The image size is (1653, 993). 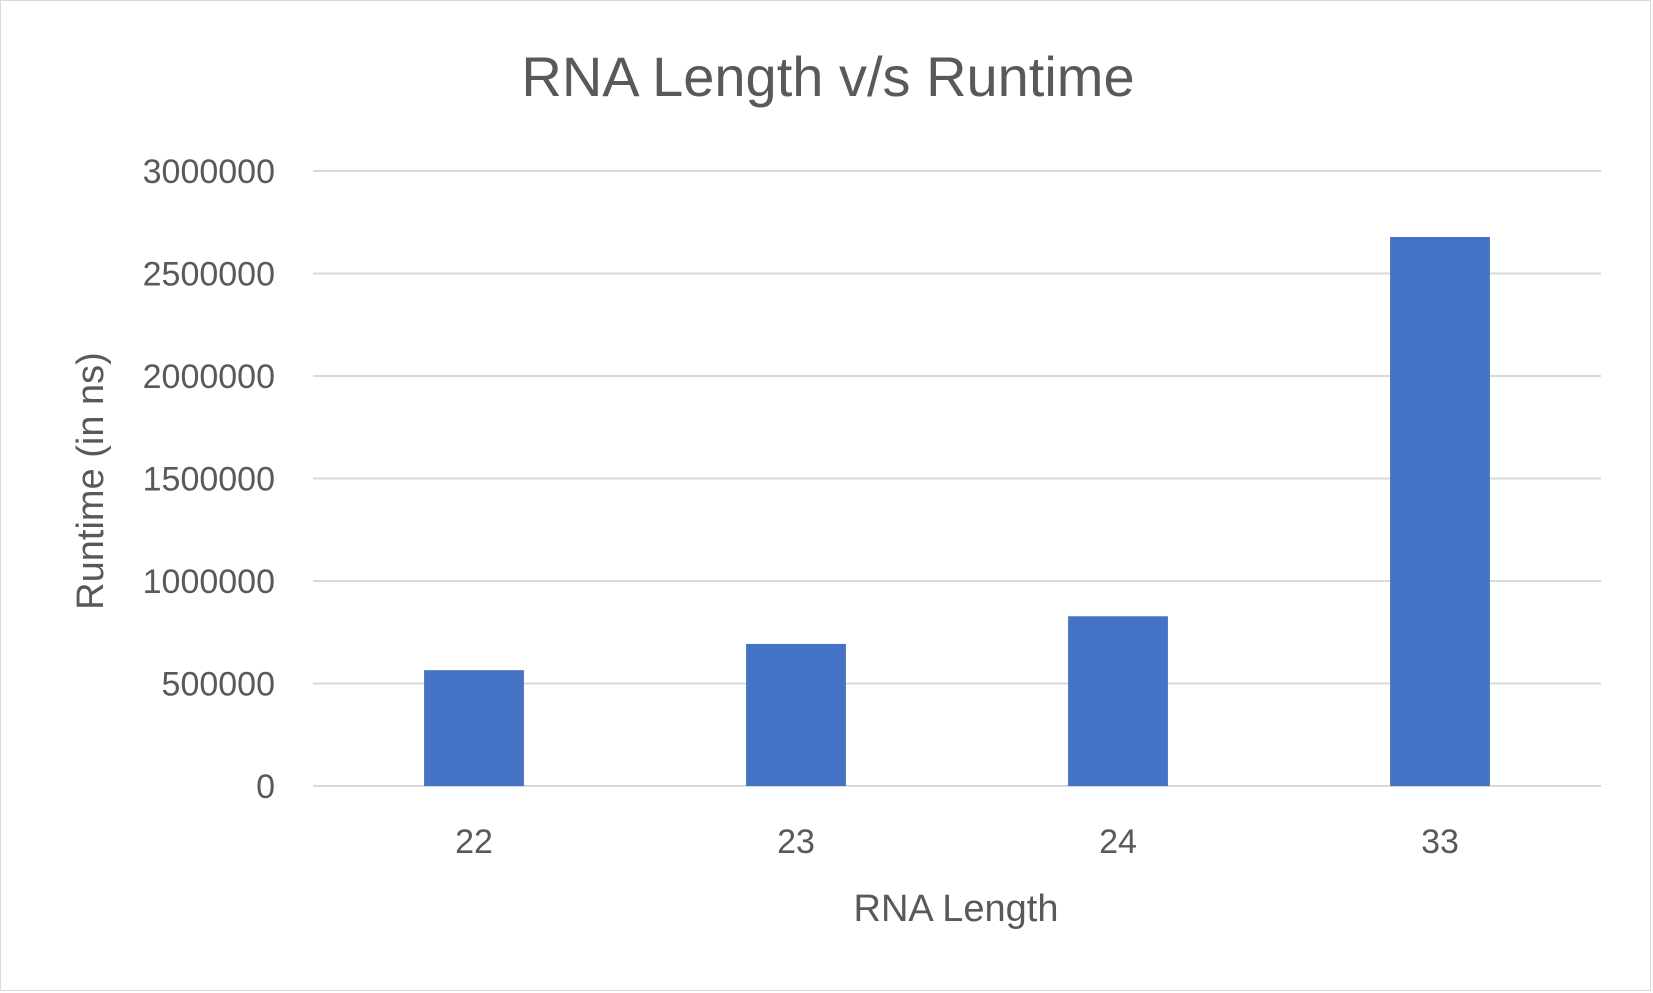 What do you see at coordinates (209, 275) in the screenshot?
I see `y-tick-label: 2500000` at bounding box center [209, 275].